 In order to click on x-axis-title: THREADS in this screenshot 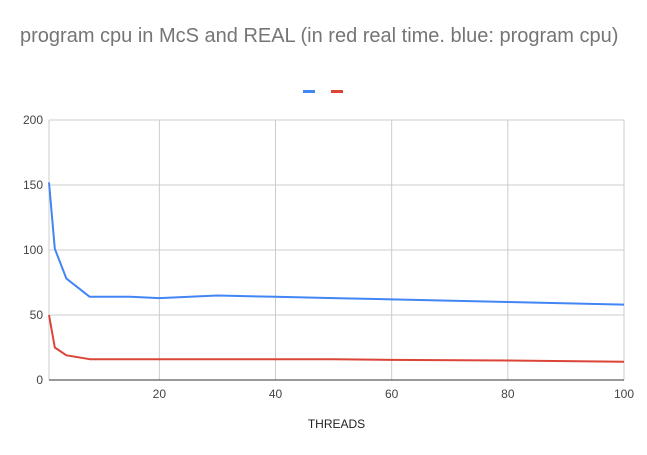, I will do `click(336, 424)`.